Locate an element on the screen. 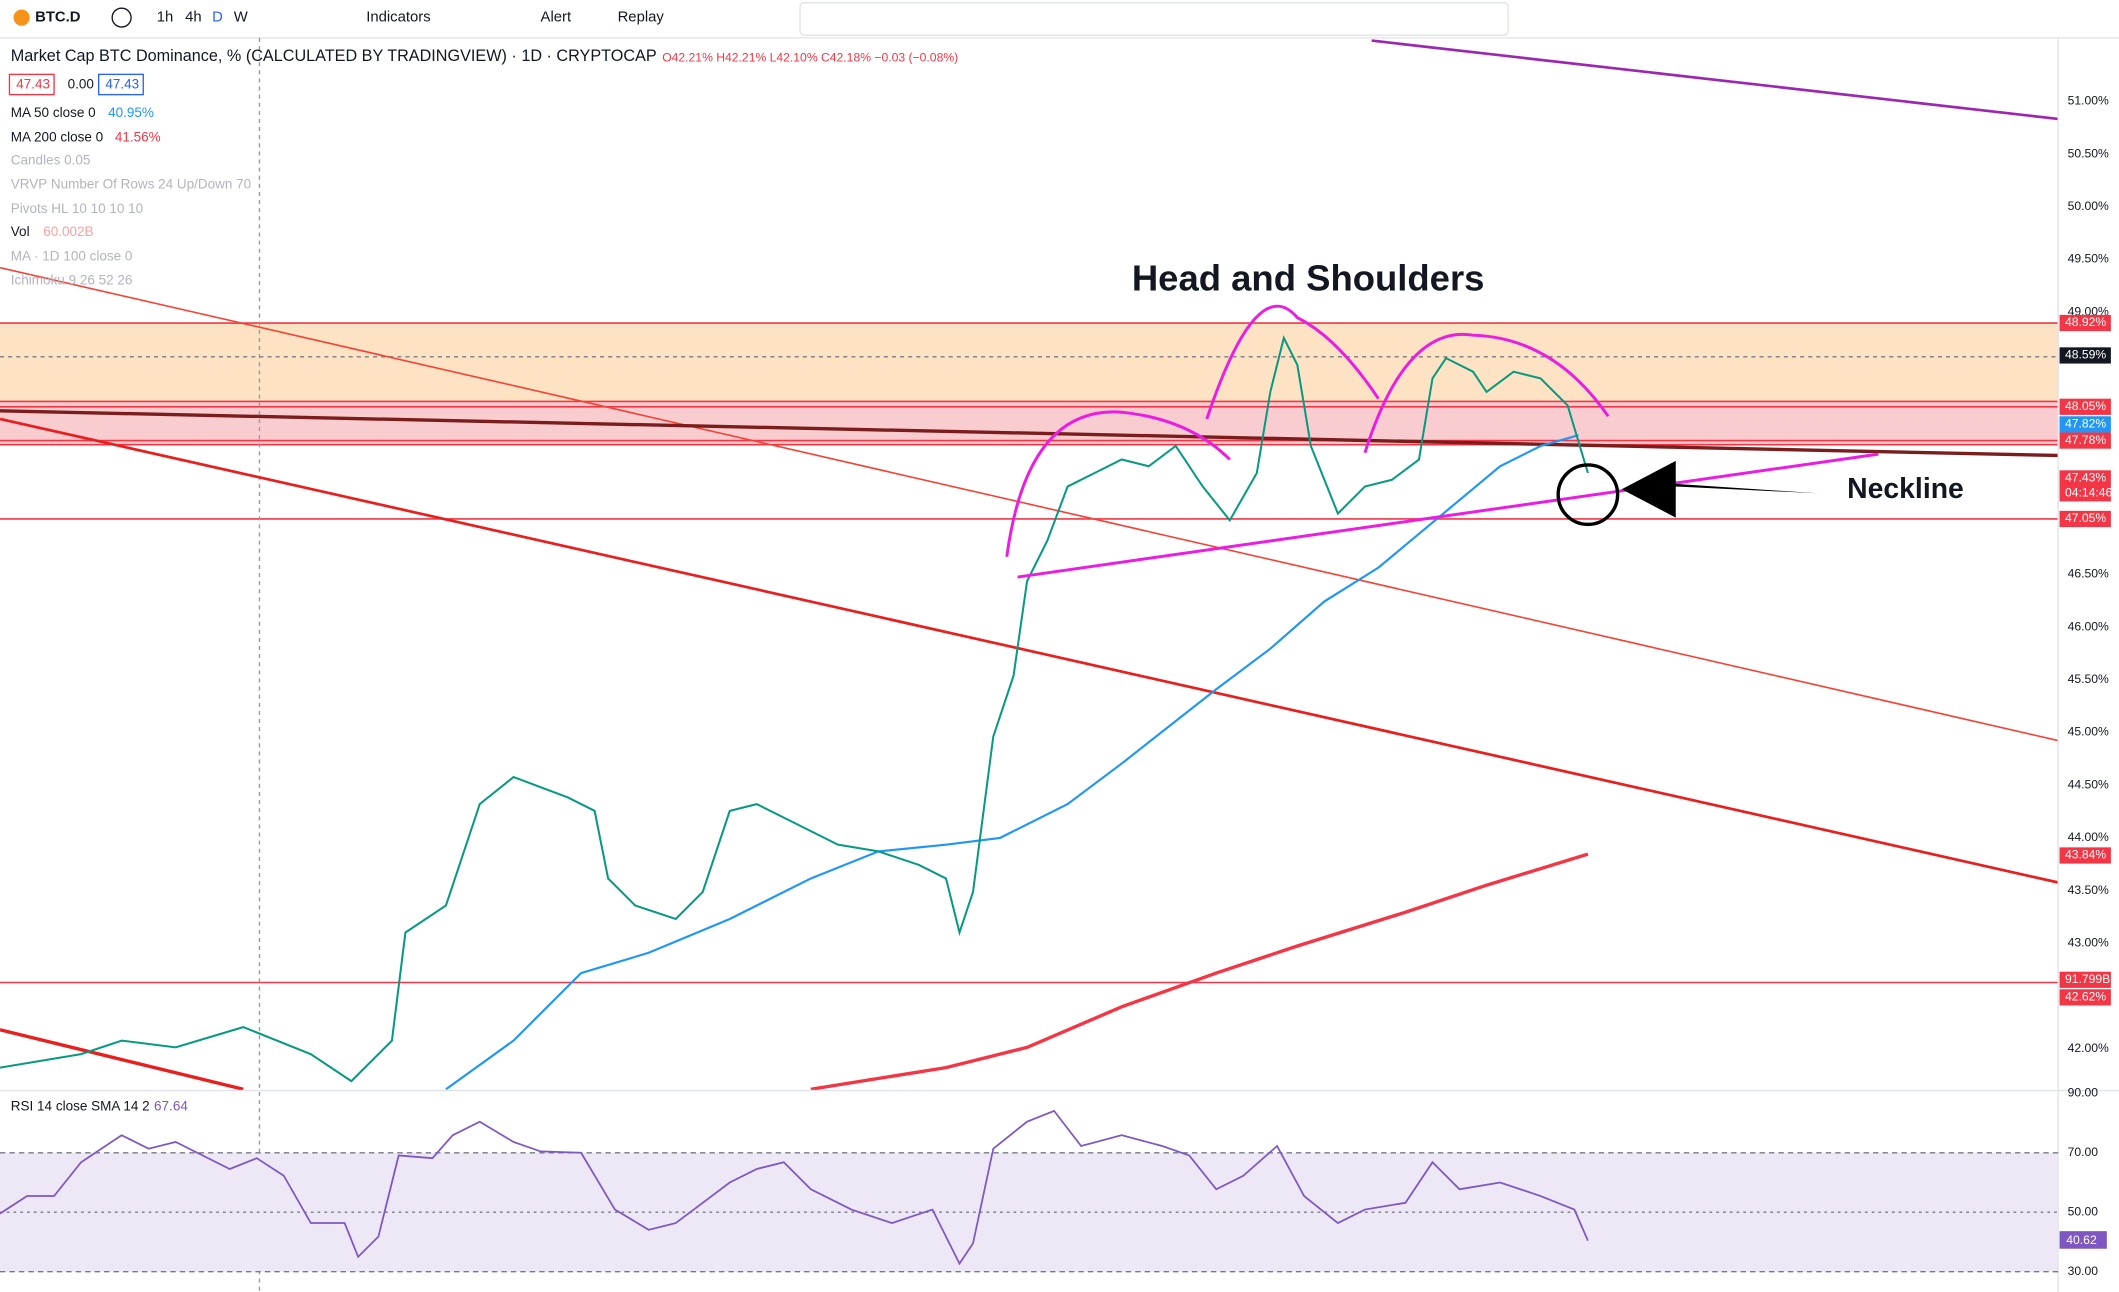 The width and height of the screenshot is (2119, 1292). price-axis-label: 46.50% is located at coordinates (2088, 574).